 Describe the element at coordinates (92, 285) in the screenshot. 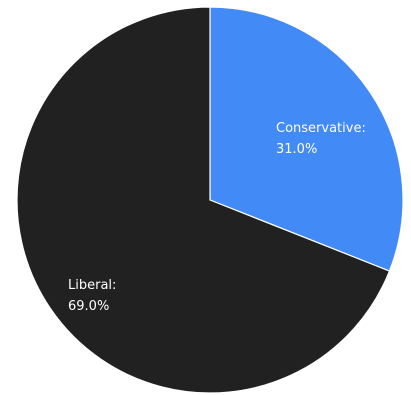

I see `slice-label: Liberal:` at that location.